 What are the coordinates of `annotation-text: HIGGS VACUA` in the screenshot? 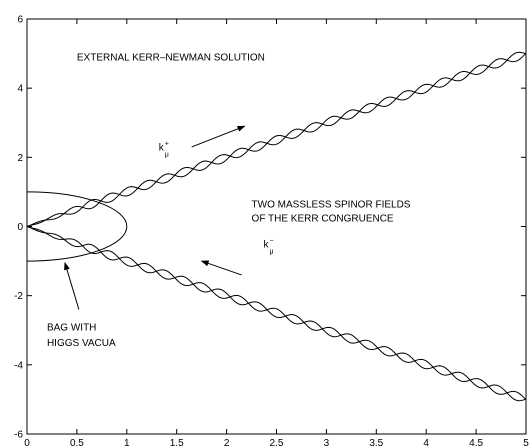 It's located at (81, 343).